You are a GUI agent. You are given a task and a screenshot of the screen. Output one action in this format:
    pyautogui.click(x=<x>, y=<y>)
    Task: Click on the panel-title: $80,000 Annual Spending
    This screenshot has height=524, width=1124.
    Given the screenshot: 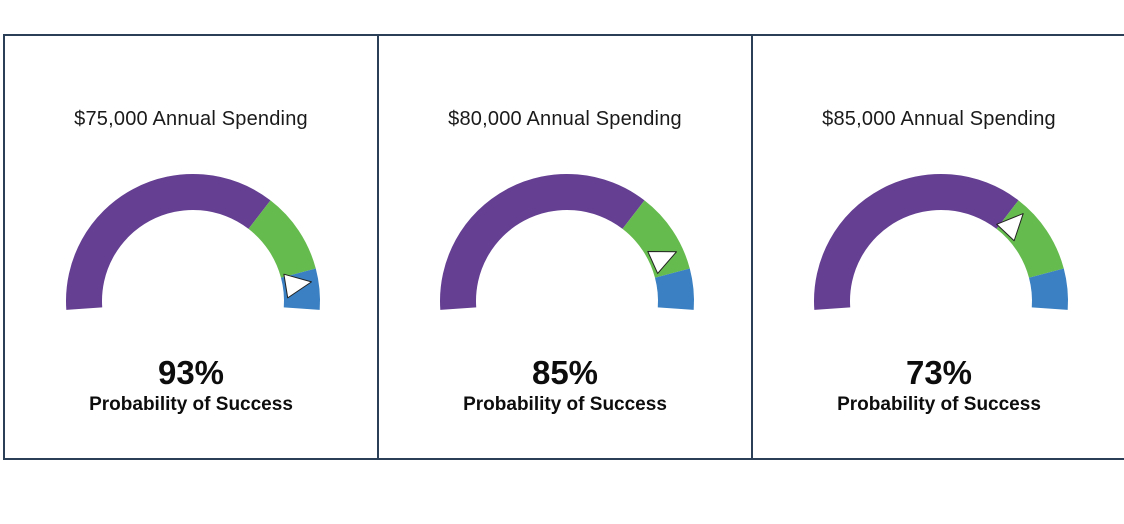 What is the action you would take?
    pyautogui.click(x=565, y=119)
    